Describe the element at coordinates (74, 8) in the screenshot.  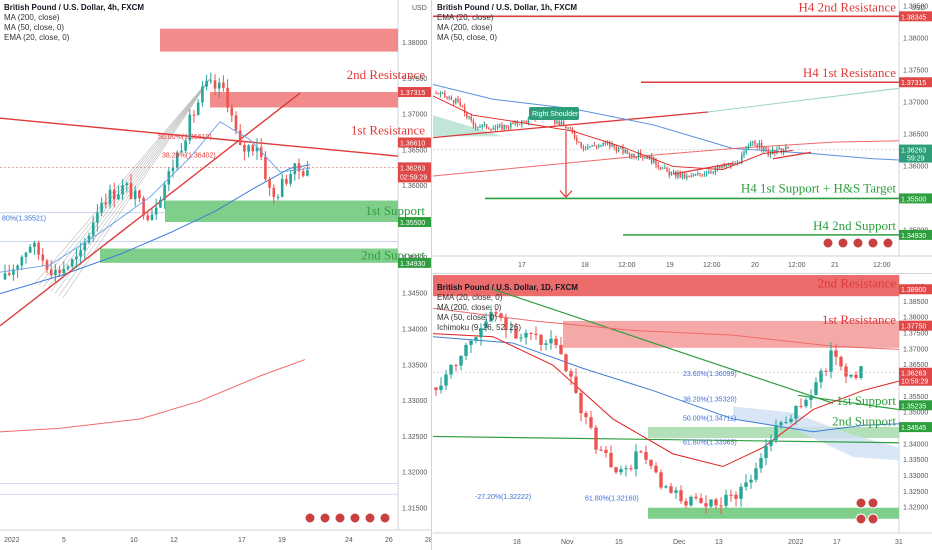
I see `legend-title-4h: British Pound / U.S. Dollar, 4h, FXCM` at that location.